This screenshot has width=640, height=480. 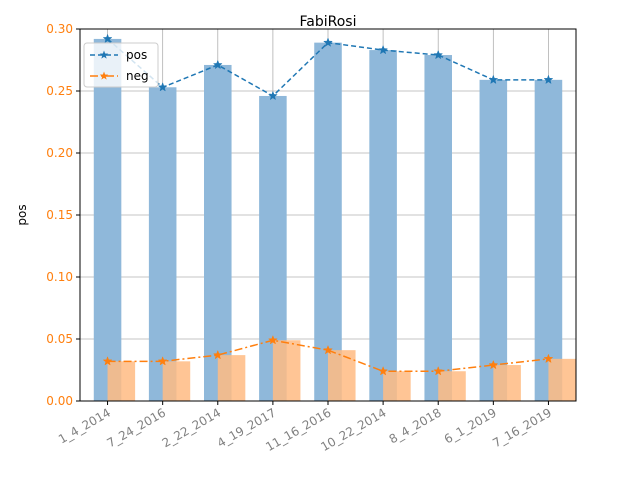 What do you see at coordinates (328, 22) in the screenshot?
I see `chart-title: FabiRosi` at bounding box center [328, 22].